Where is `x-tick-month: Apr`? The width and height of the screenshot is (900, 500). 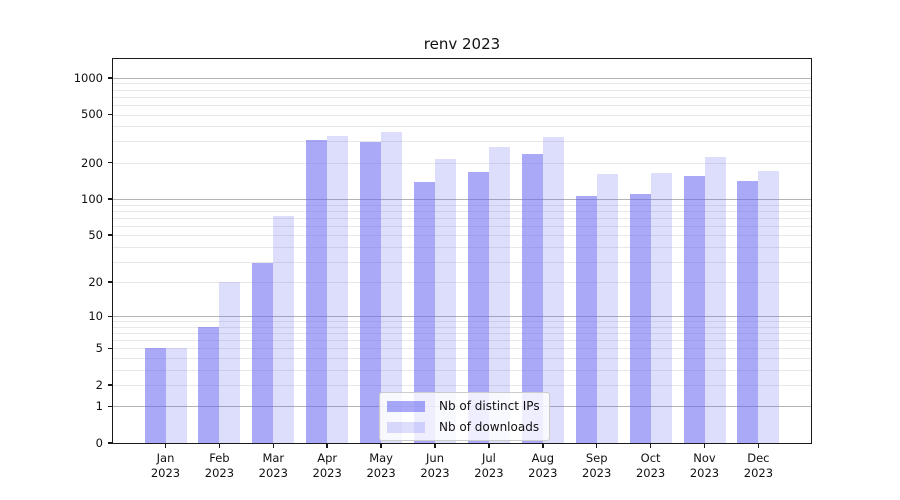
x-tick-month: Apr is located at coordinates (327, 458).